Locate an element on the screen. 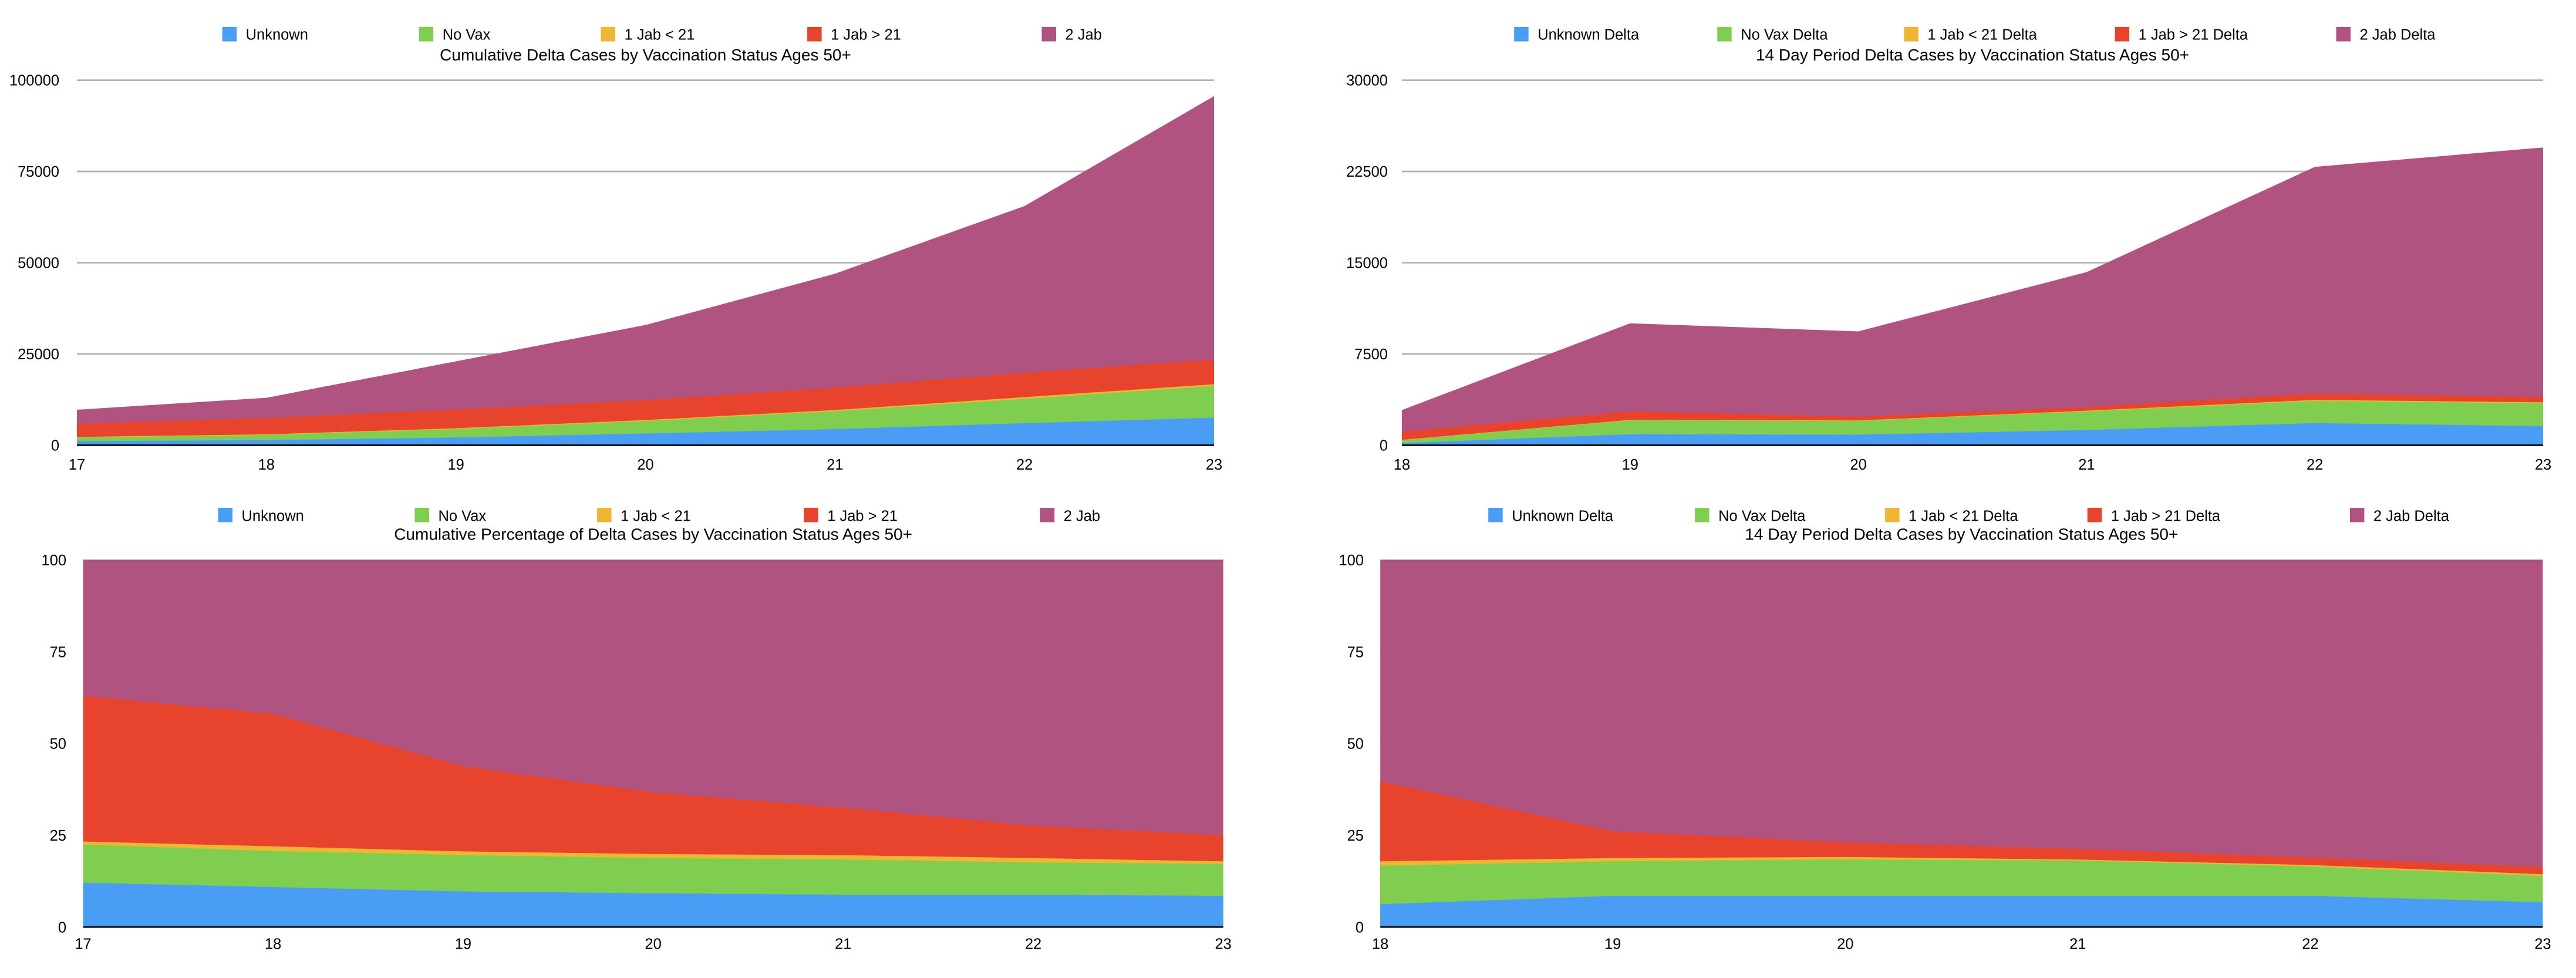 This screenshot has height=978, width=2576. svg-text: 30000 is located at coordinates (1367, 81).